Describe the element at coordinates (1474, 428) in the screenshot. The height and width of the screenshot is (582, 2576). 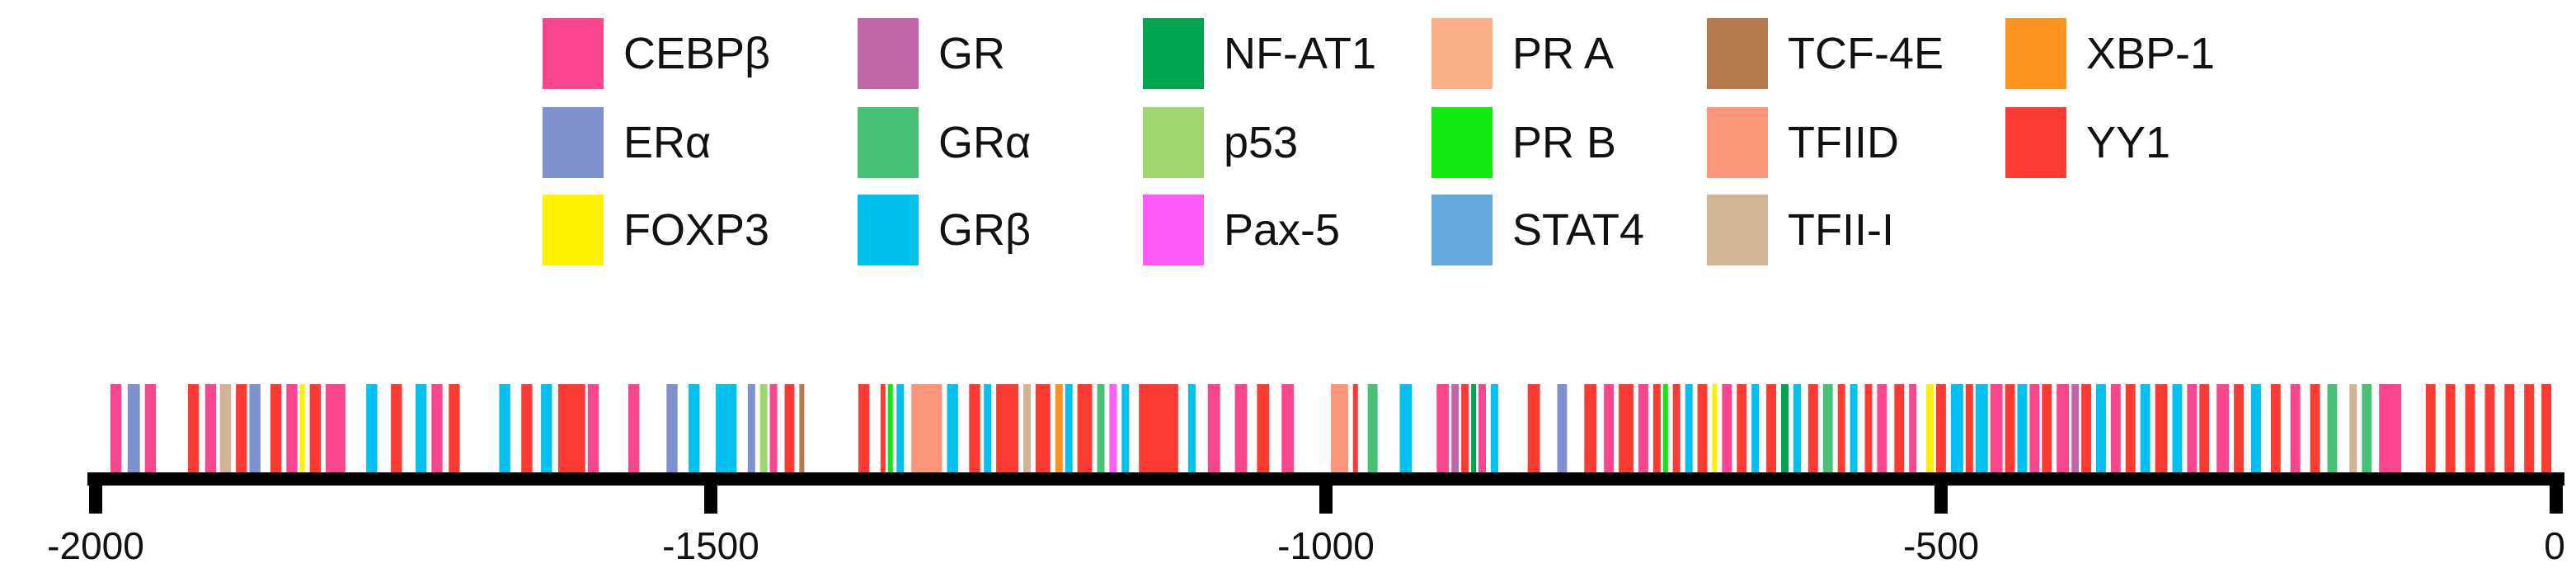
I see `binding-site-nf-at1` at that location.